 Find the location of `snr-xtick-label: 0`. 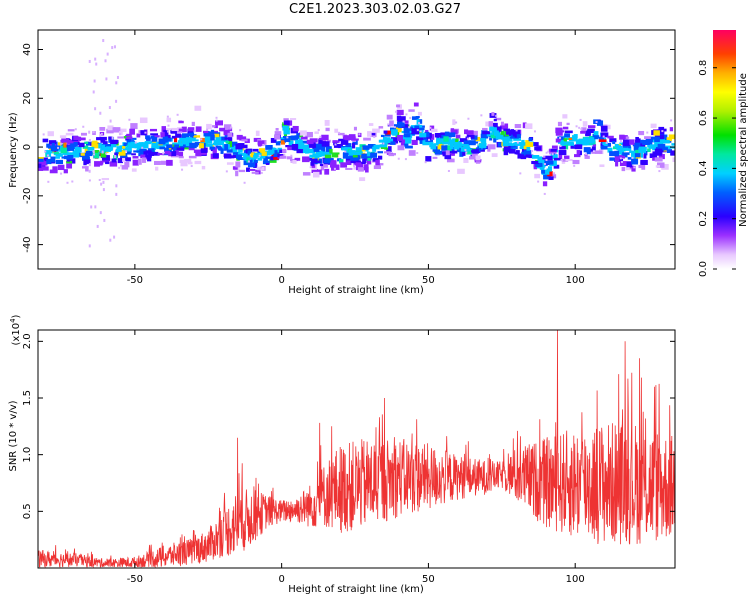

snr-xtick-label: 0 is located at coordinates (281, 579).